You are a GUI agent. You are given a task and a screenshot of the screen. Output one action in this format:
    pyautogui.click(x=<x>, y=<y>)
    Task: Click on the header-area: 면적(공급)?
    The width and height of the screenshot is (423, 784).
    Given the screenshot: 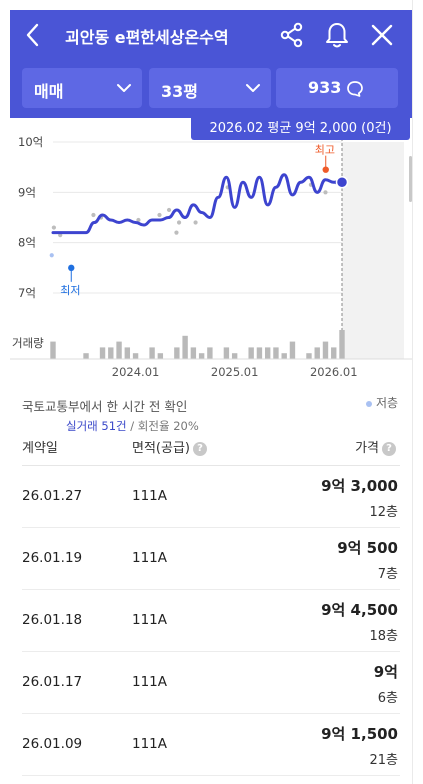 What is the action you would take?
    pyautogui.click(x=169, y=446)
    